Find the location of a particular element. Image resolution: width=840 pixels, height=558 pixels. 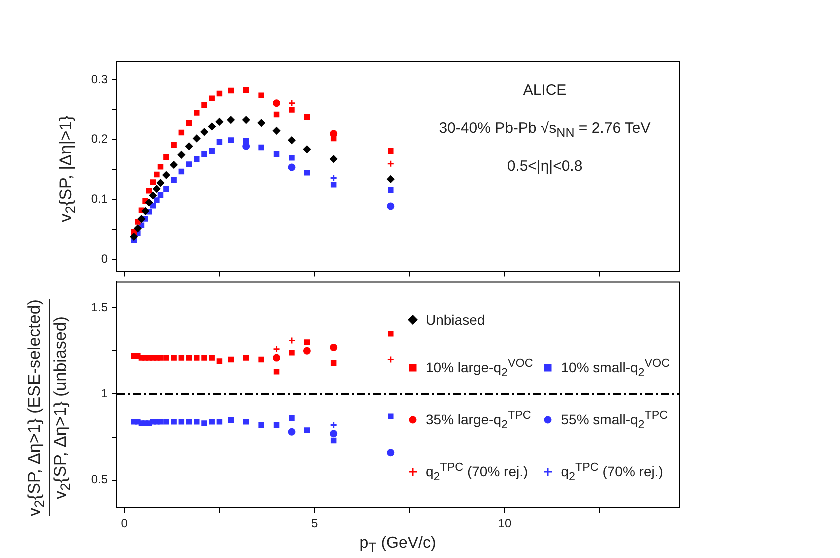

annotation: 0.5<|η|<0.8 is located at coordinates (545, 166).